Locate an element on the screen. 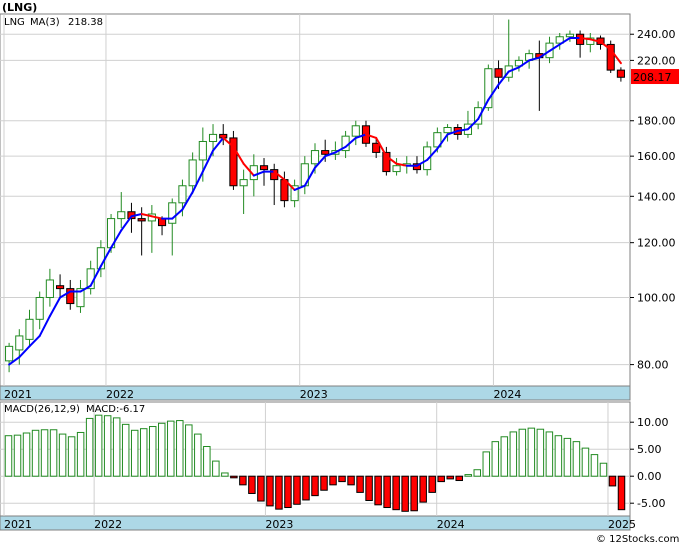  price-ytick-label: 240.00 is located at coordinates (656, 34).